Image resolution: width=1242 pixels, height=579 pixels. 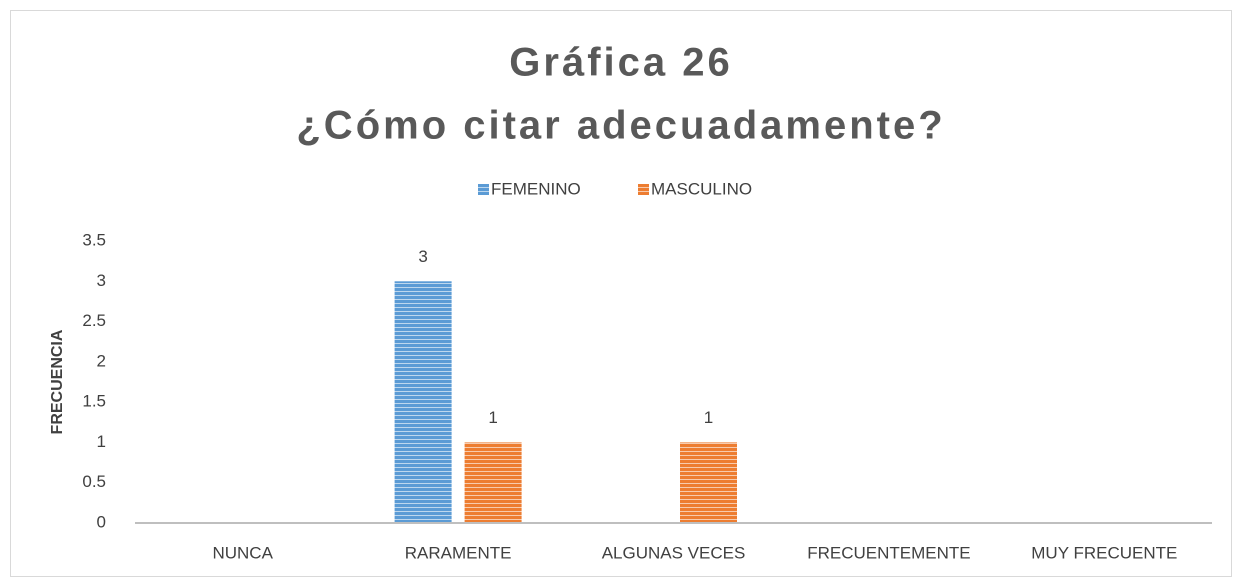 What do you see at coordinates (242, 552) in the screenshot?
I see `x-tick-label: NUNCA` at bounding box center [242, 552].